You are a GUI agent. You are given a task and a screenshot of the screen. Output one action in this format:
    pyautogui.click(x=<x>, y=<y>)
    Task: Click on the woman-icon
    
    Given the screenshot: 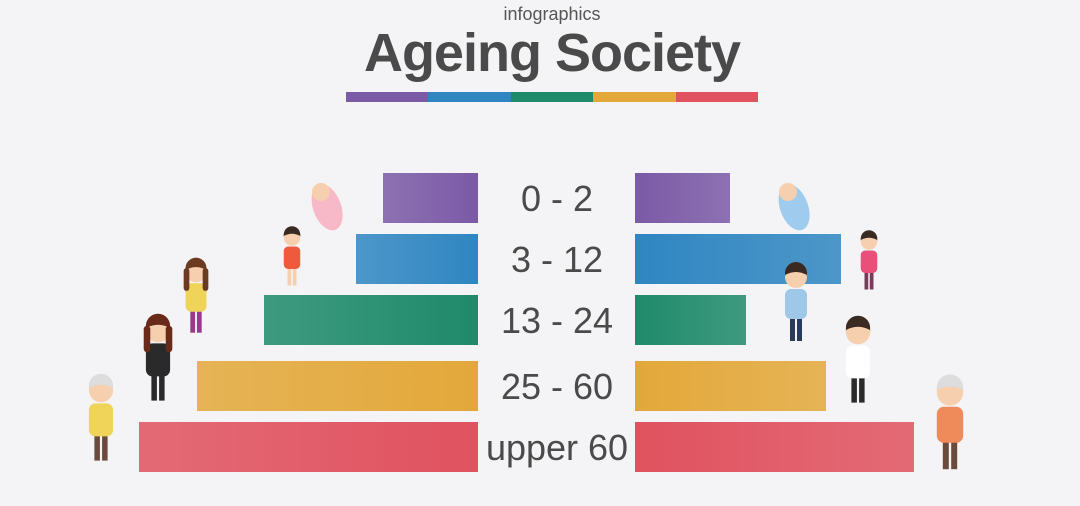 What is the action you would take?
    pyautogui.click(x=158, y=357)
    